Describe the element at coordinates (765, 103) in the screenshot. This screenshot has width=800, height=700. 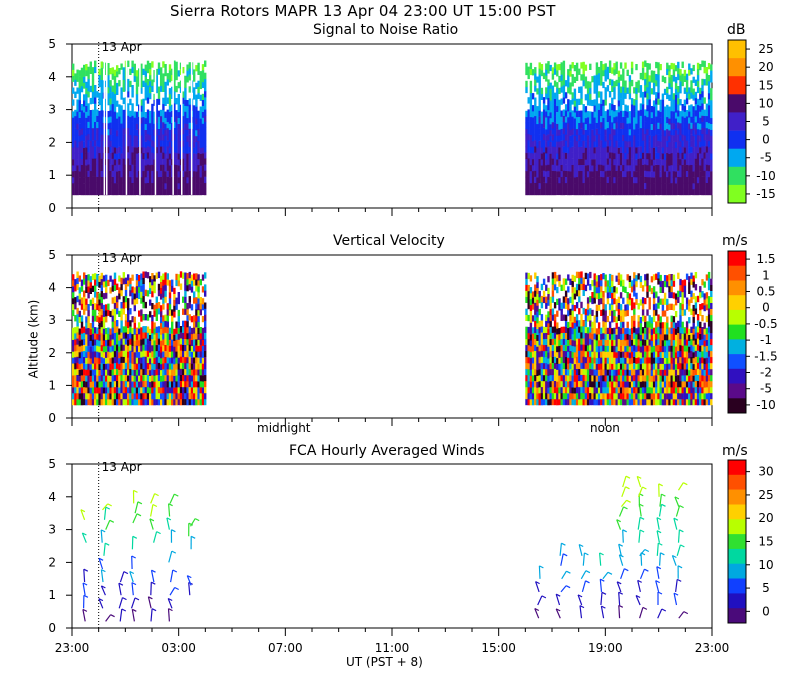
I see `colorbar-label: 10` at that location.